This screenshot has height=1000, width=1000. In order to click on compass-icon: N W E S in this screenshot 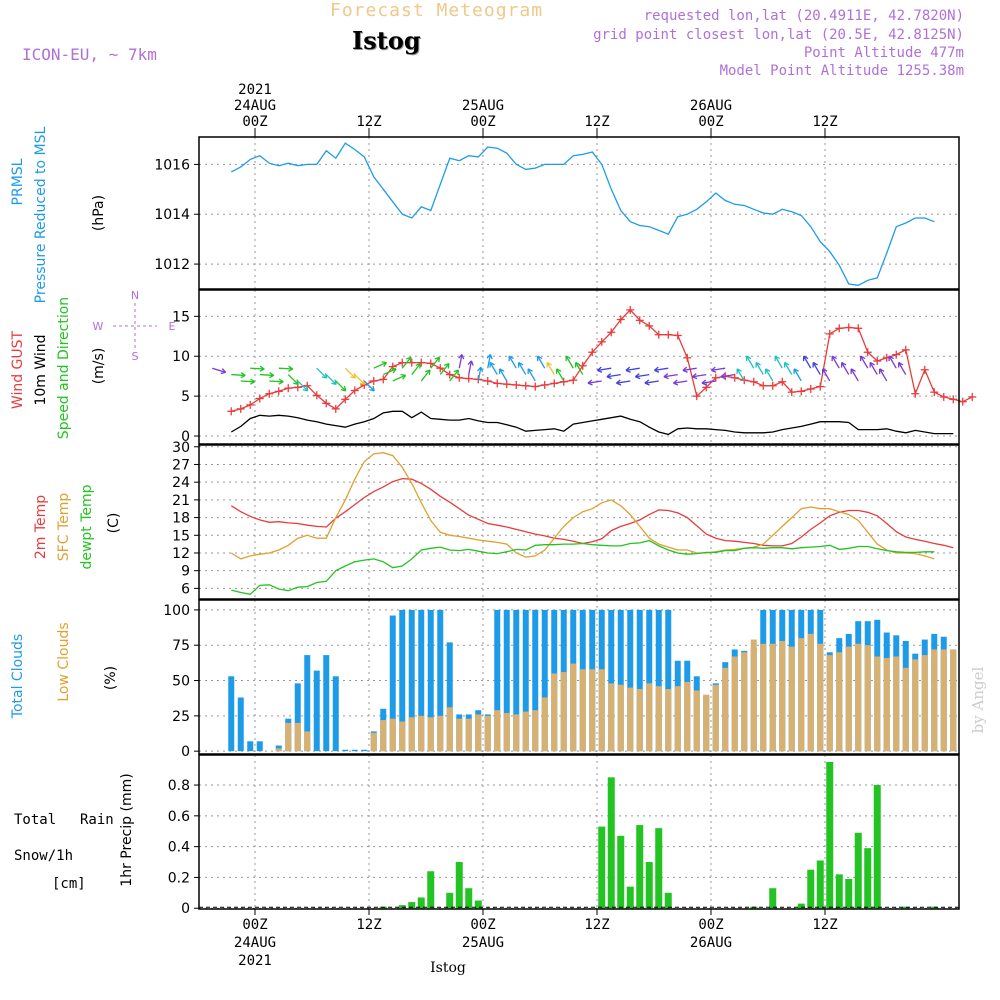, I will do `click(134, 326)`.